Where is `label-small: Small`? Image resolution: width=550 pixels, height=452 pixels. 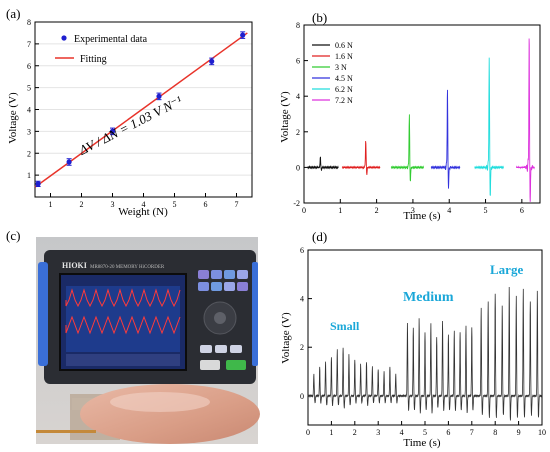 label-small: Small is located at coordinates (345, 326).